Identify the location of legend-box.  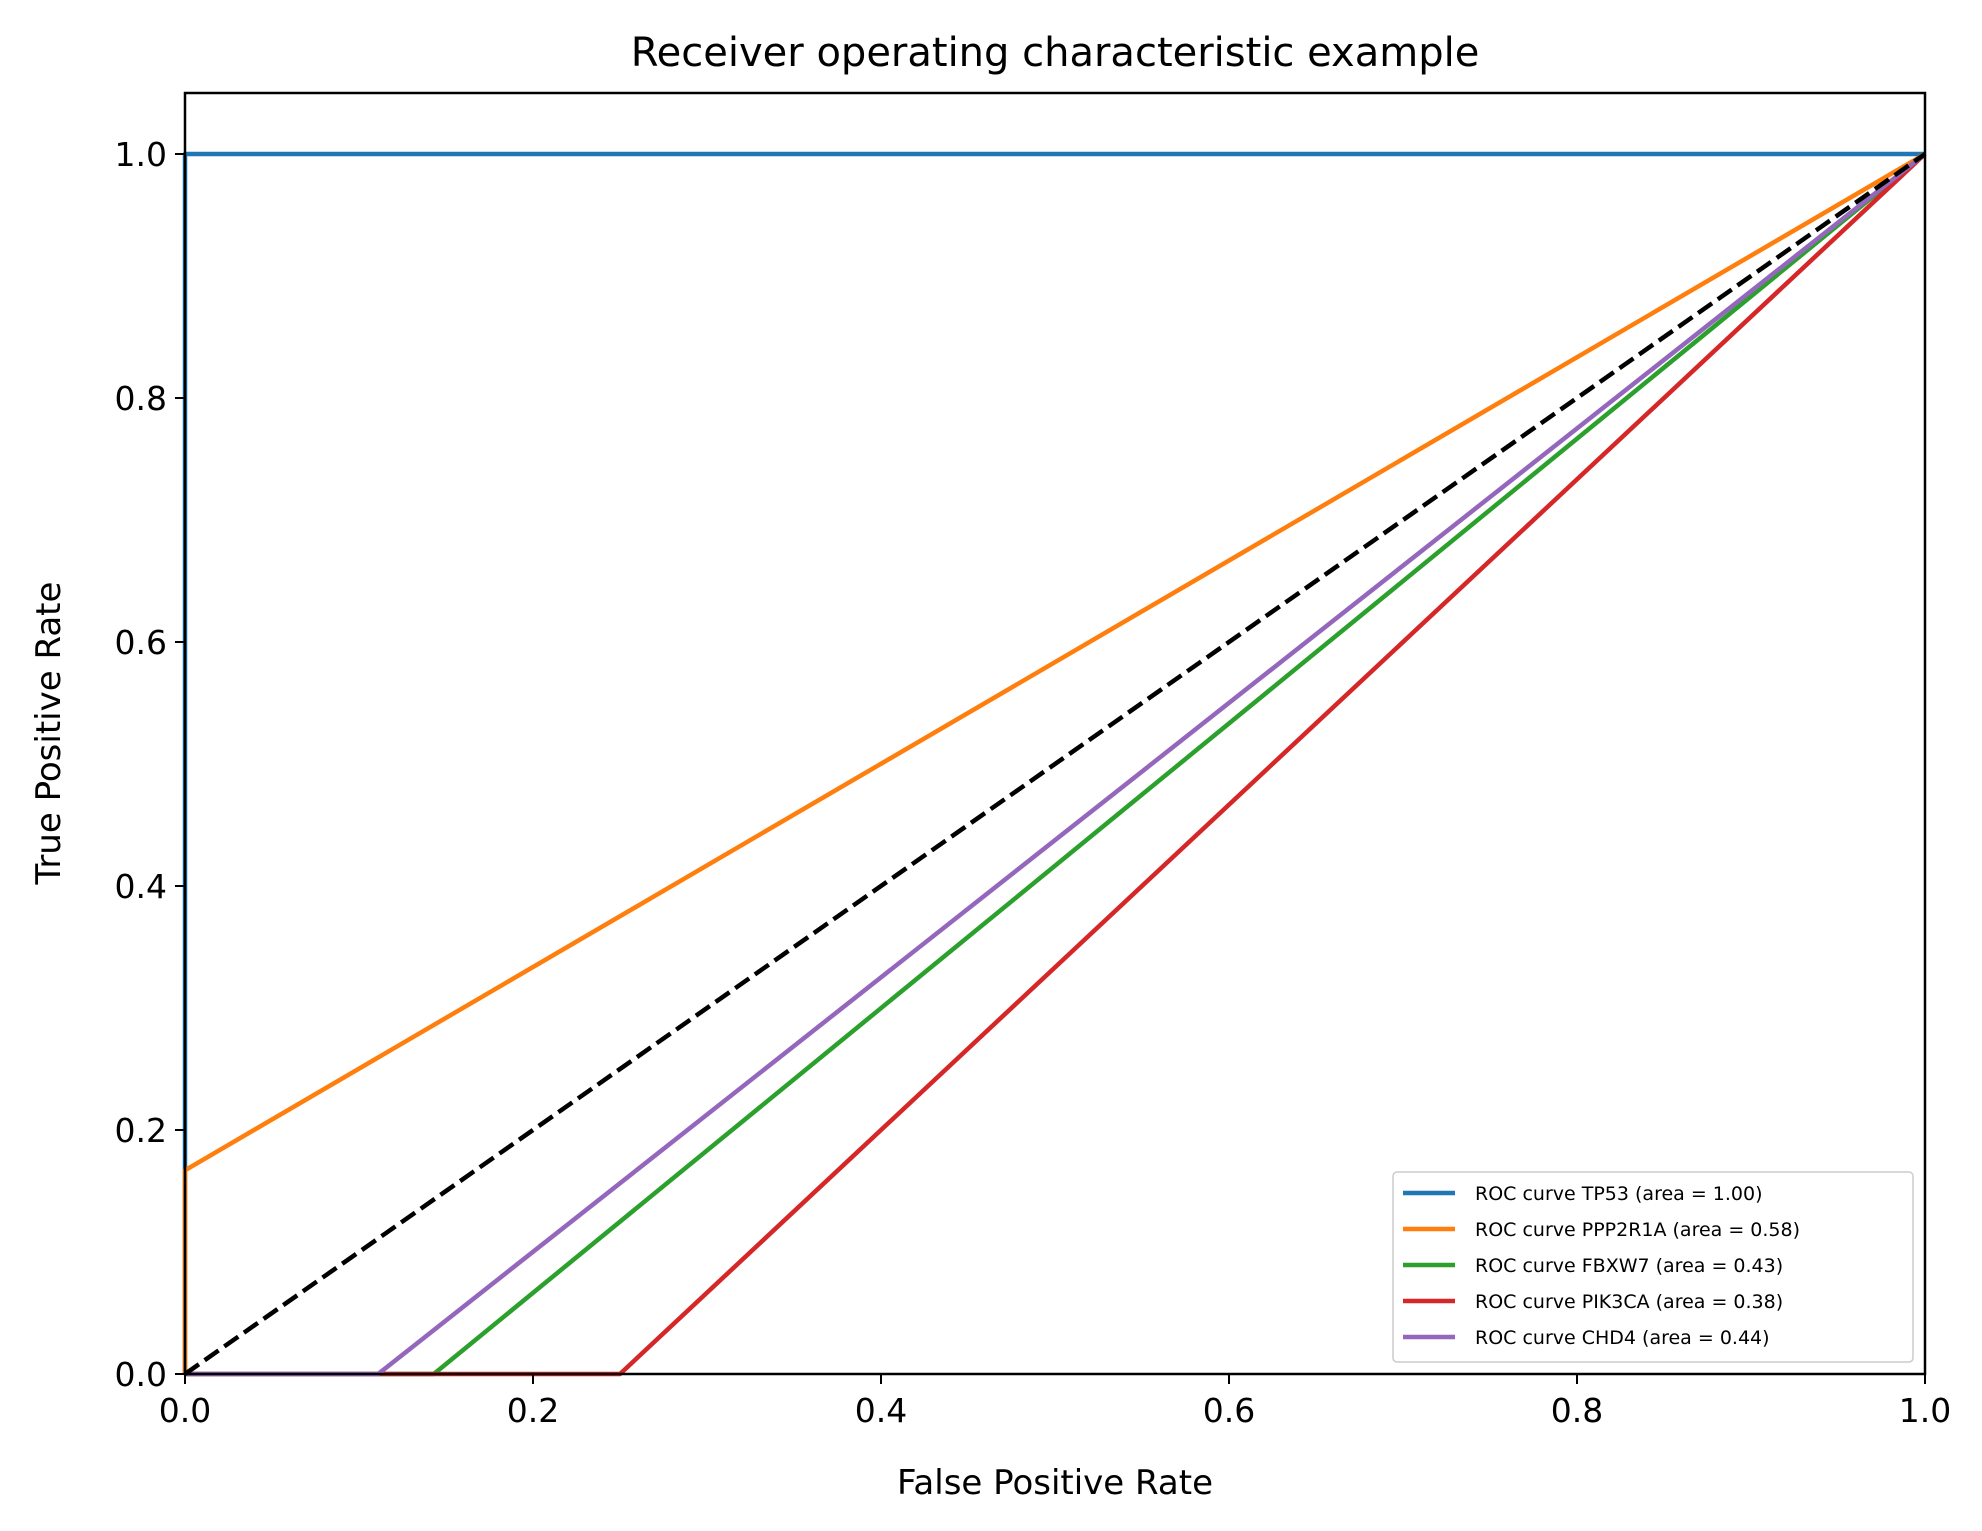
(1653, 1267).